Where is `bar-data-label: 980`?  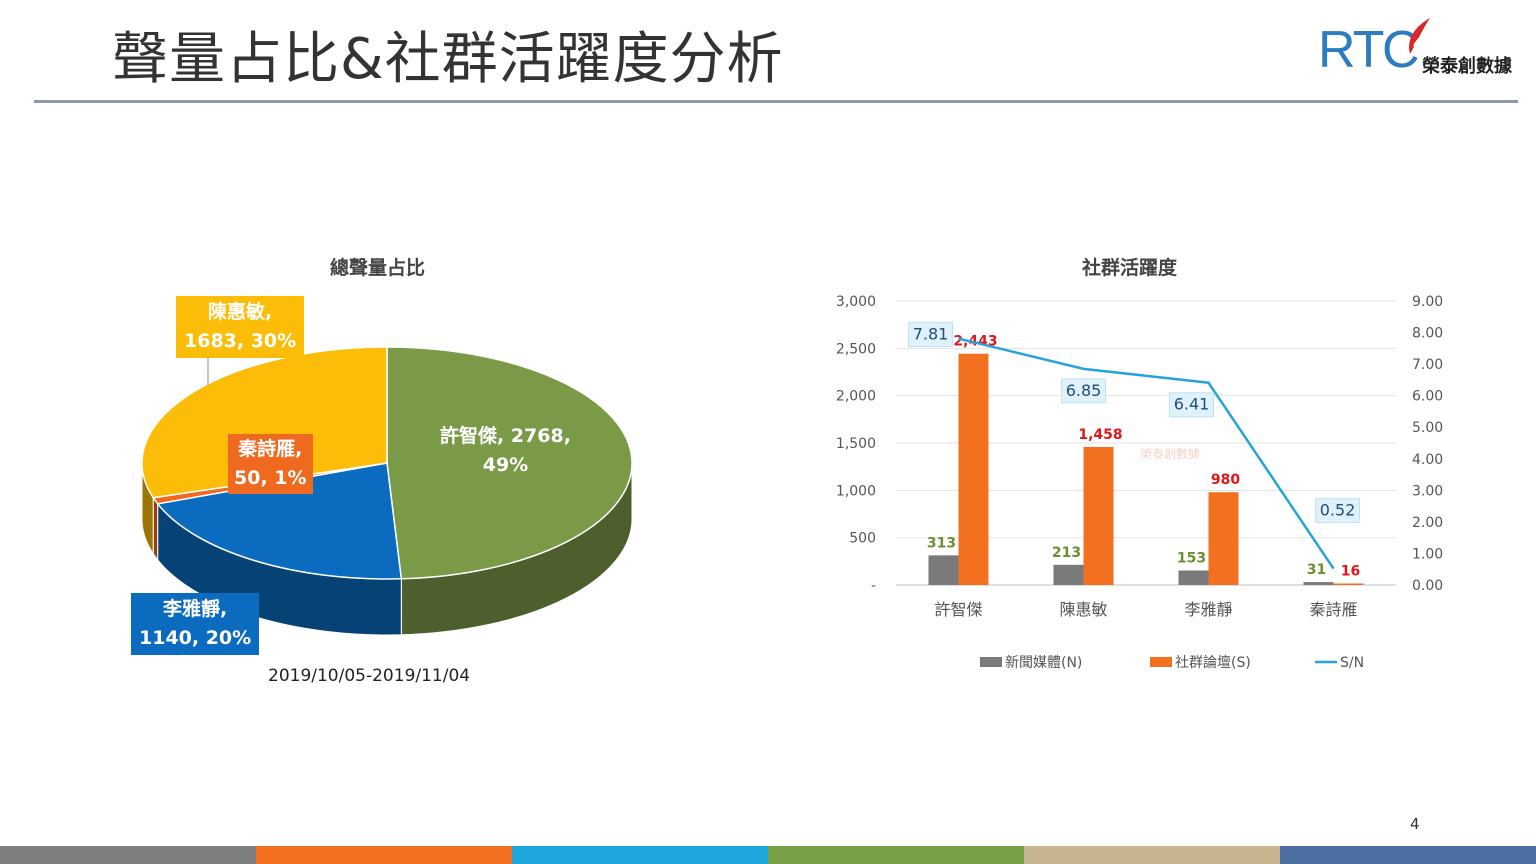
bar-data-label: 980 is located at coordinates (1225, 480).